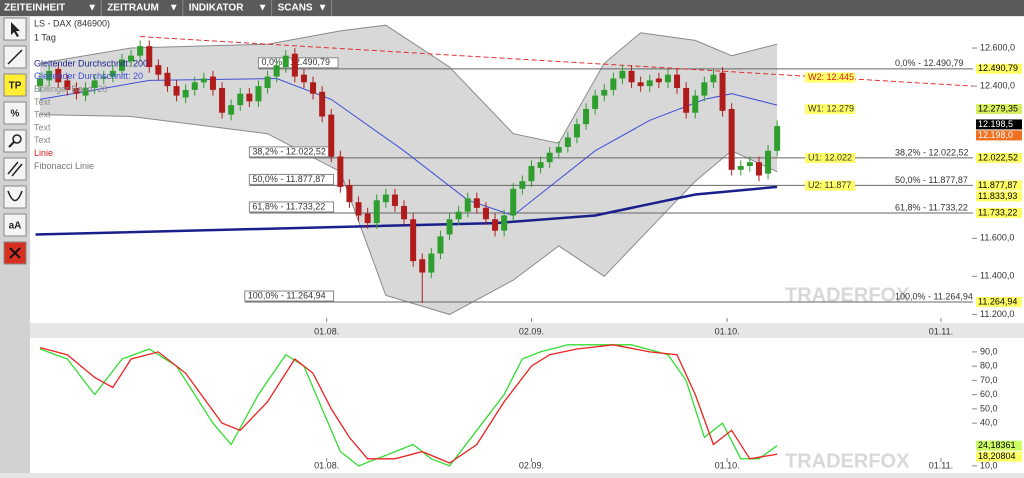 The image size is (1024, 478). I want to click on price-tag-label: 12.490,79, so click(998, 68).